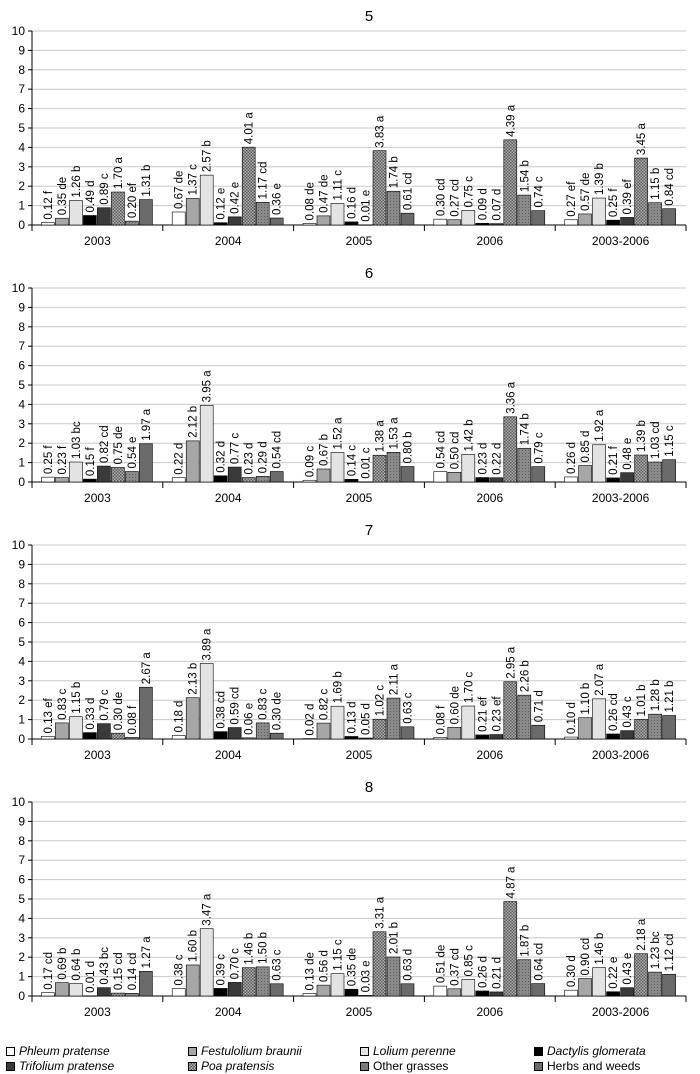 Image resolution: width=700 pixels, height=1074 pixels. What do you see at coordinates (497, 459) in the screenshot?
I see `data-label: 0.22 d` at bounding box center [497, 459].